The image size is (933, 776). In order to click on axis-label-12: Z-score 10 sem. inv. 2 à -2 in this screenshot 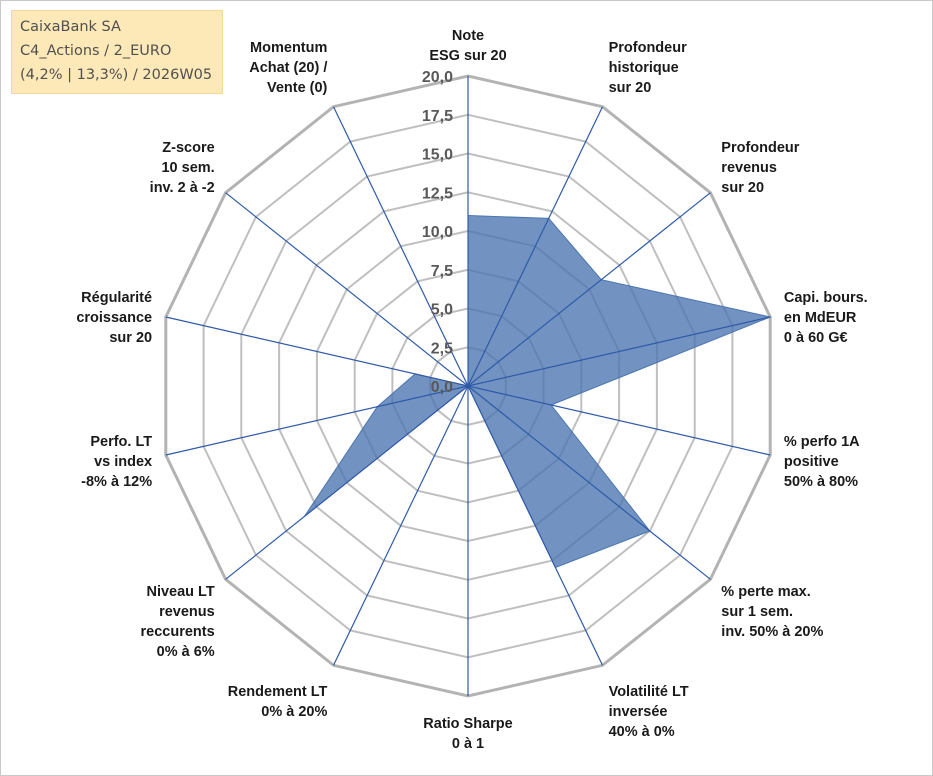, I will do `click(182, 168)`.